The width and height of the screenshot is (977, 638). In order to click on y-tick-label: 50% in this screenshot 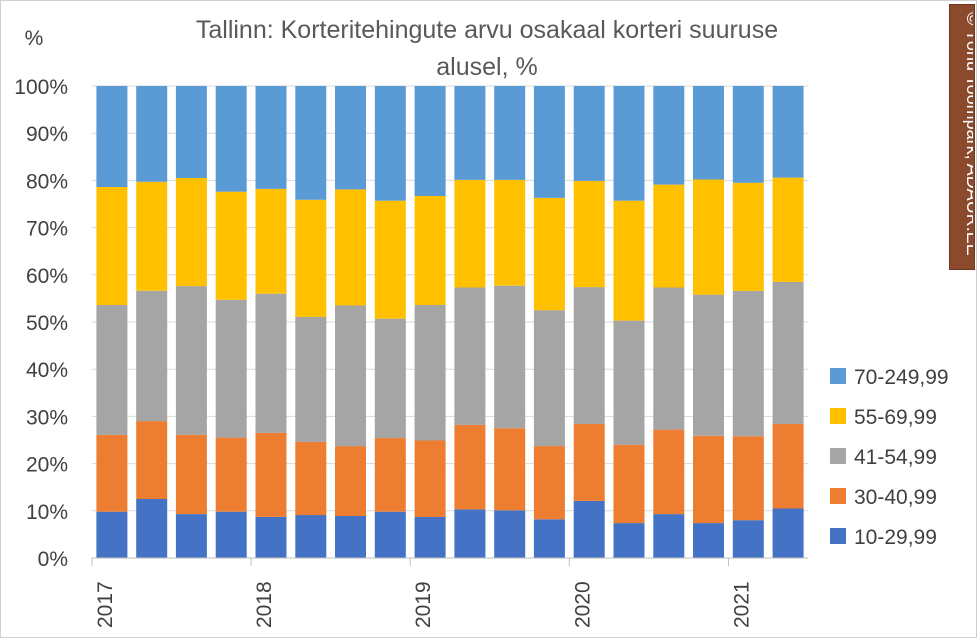, I will do `click(47, 323)`.